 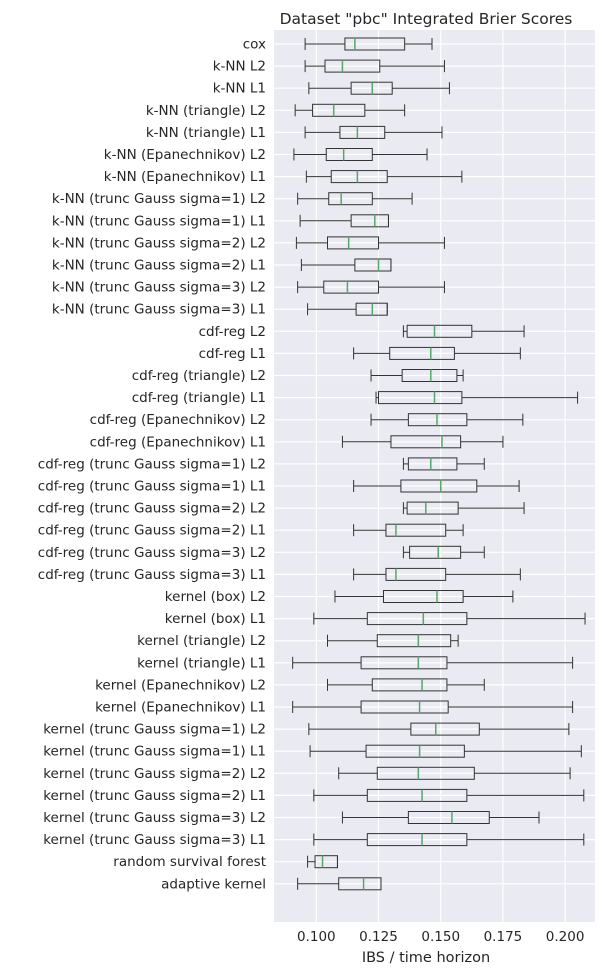 I want to click on category-label: k-NN L2, so click(x=239, y=67).